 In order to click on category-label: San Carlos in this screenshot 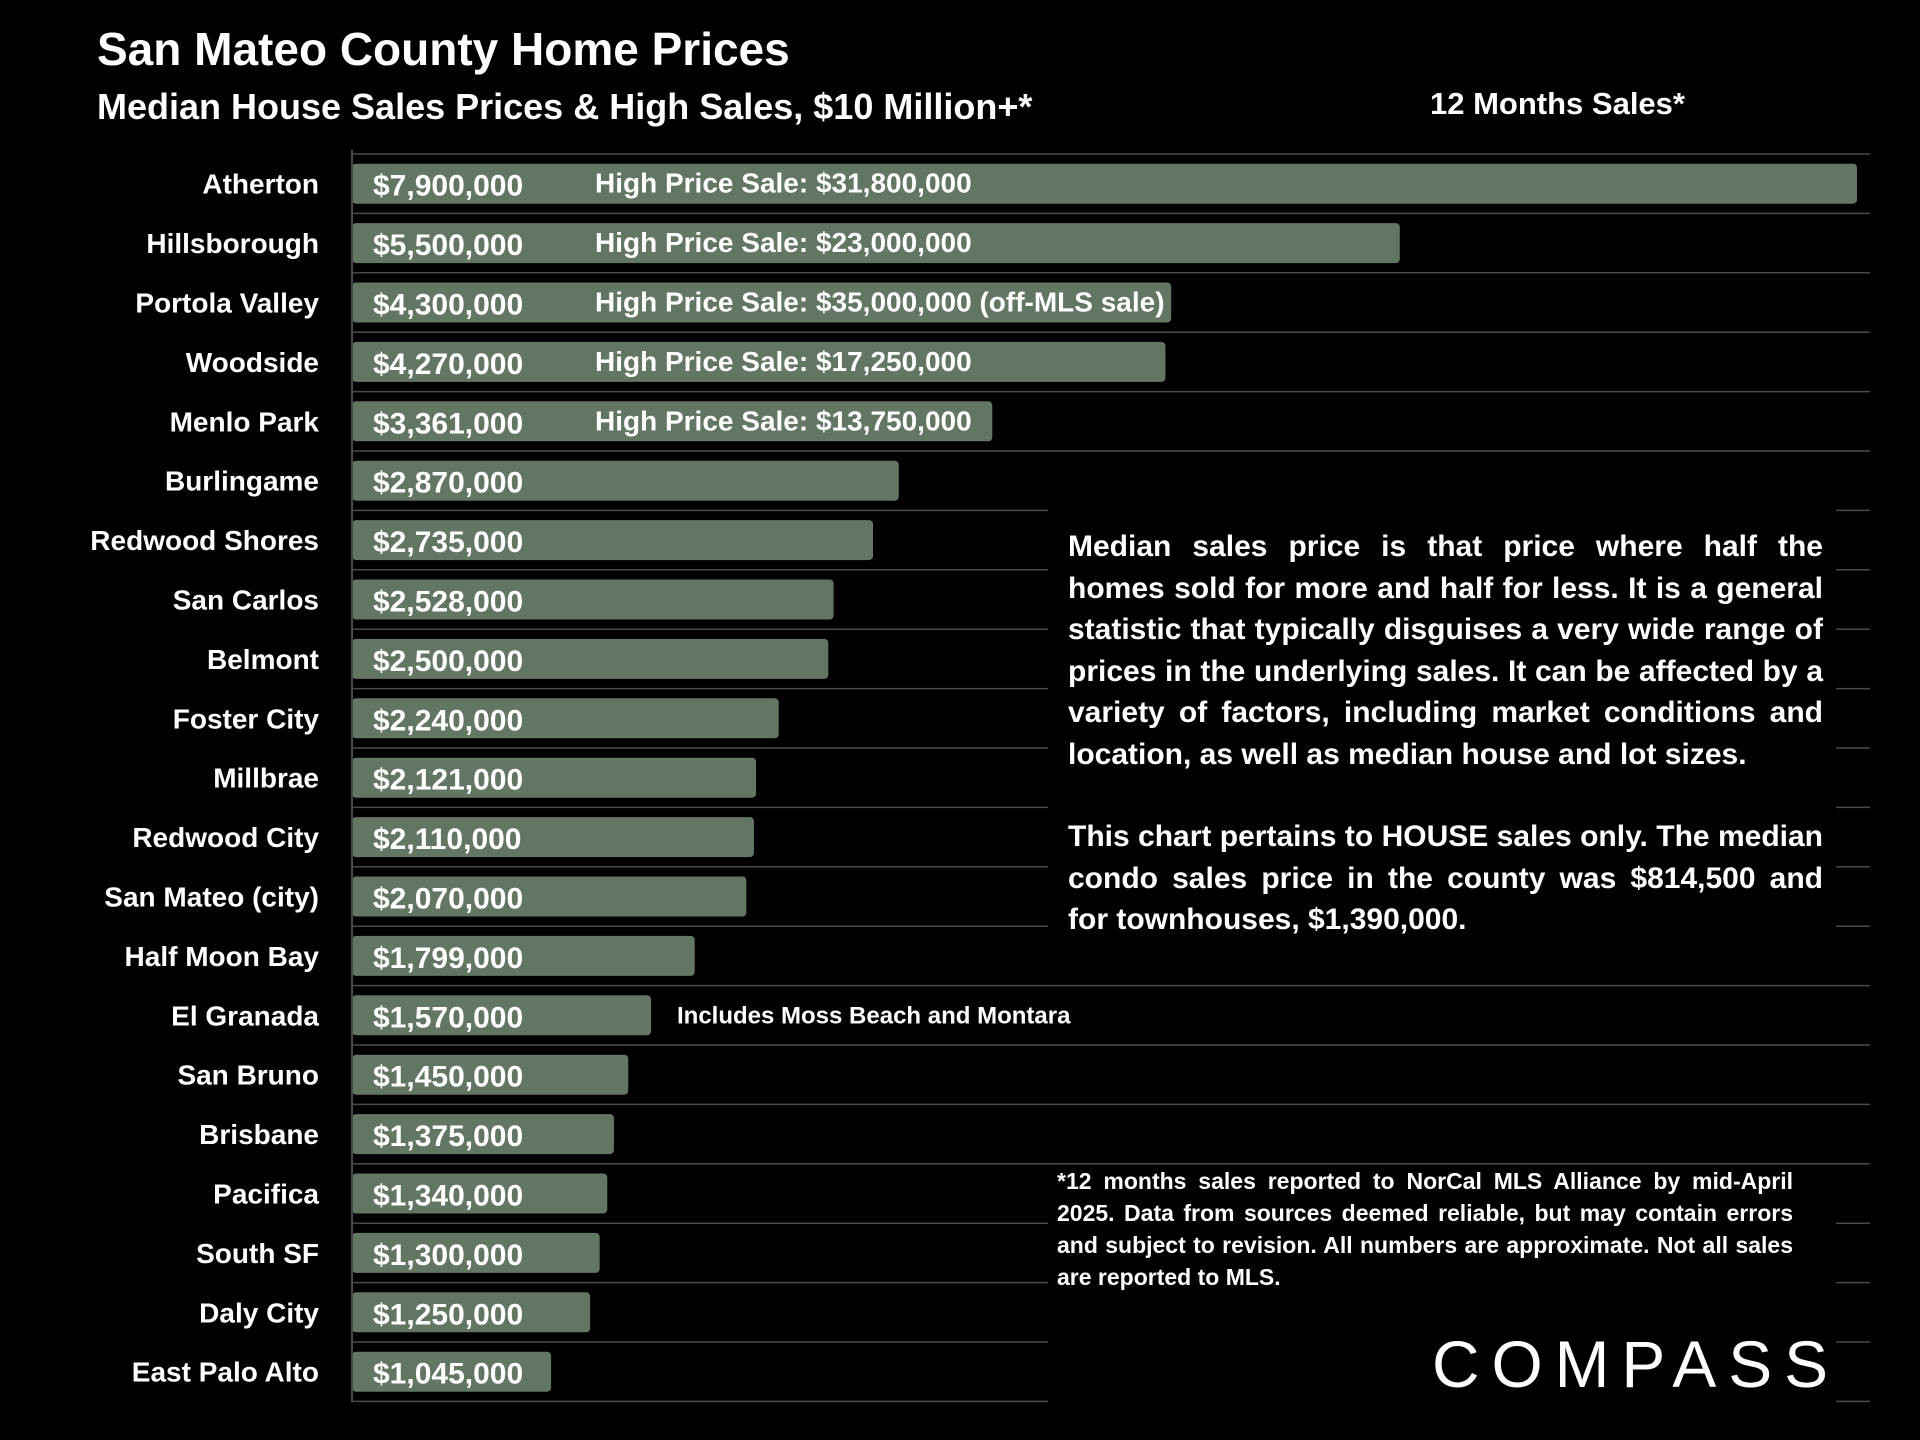, I will do `click(246, 600)`.